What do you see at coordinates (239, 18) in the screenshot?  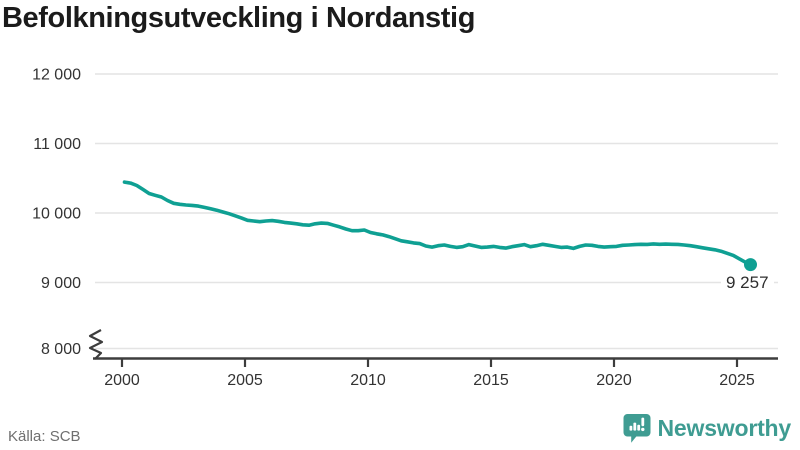 I see `chart-title: Befolkningsutveckling i Nordanstig` at bounding box center [239, 18].